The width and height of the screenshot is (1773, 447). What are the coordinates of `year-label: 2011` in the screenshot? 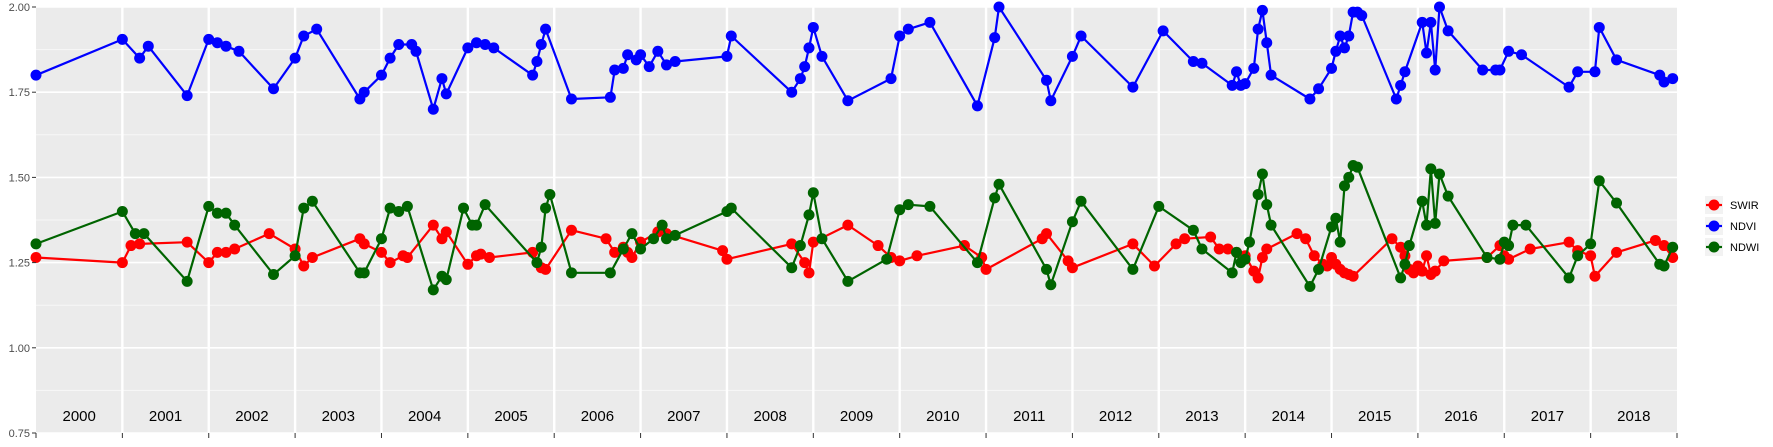 It's located at (1029, 416).